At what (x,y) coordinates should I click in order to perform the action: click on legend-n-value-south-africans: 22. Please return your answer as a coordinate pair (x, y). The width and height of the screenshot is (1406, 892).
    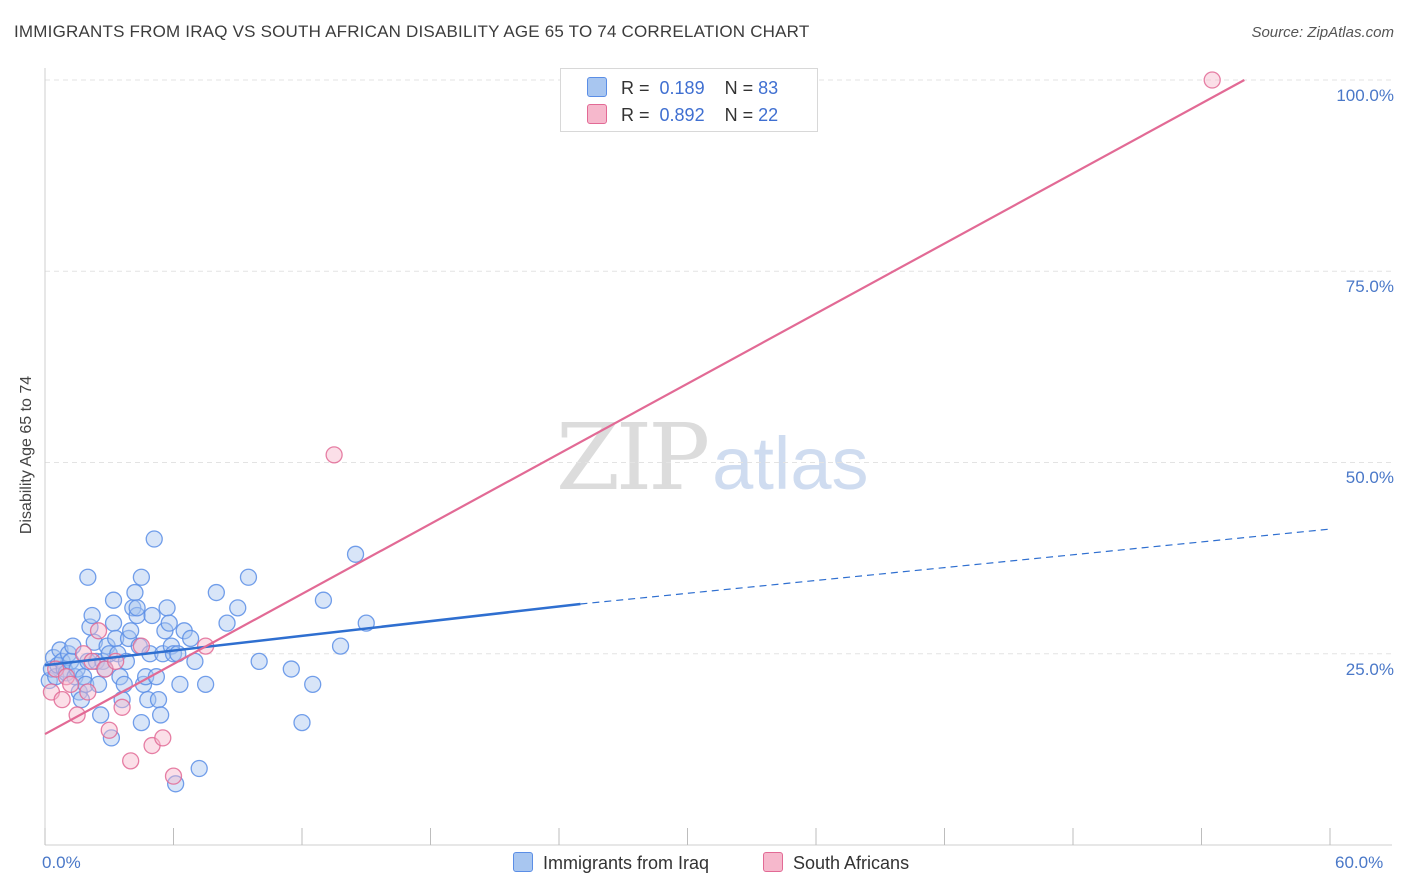
    Looking at the image, I should click on (768, 115).